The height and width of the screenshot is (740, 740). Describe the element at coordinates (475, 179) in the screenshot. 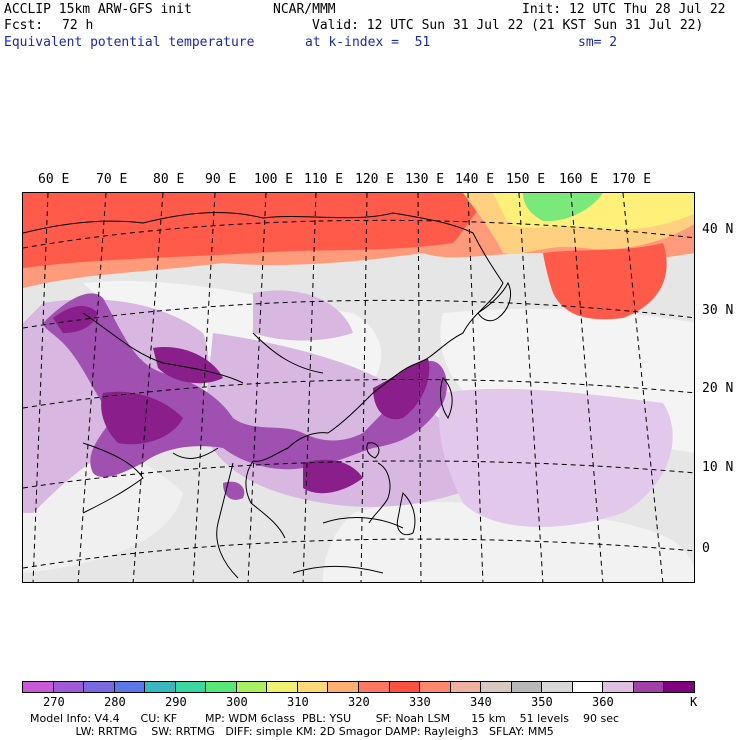

I see `lon-label: 140 E` at that location.